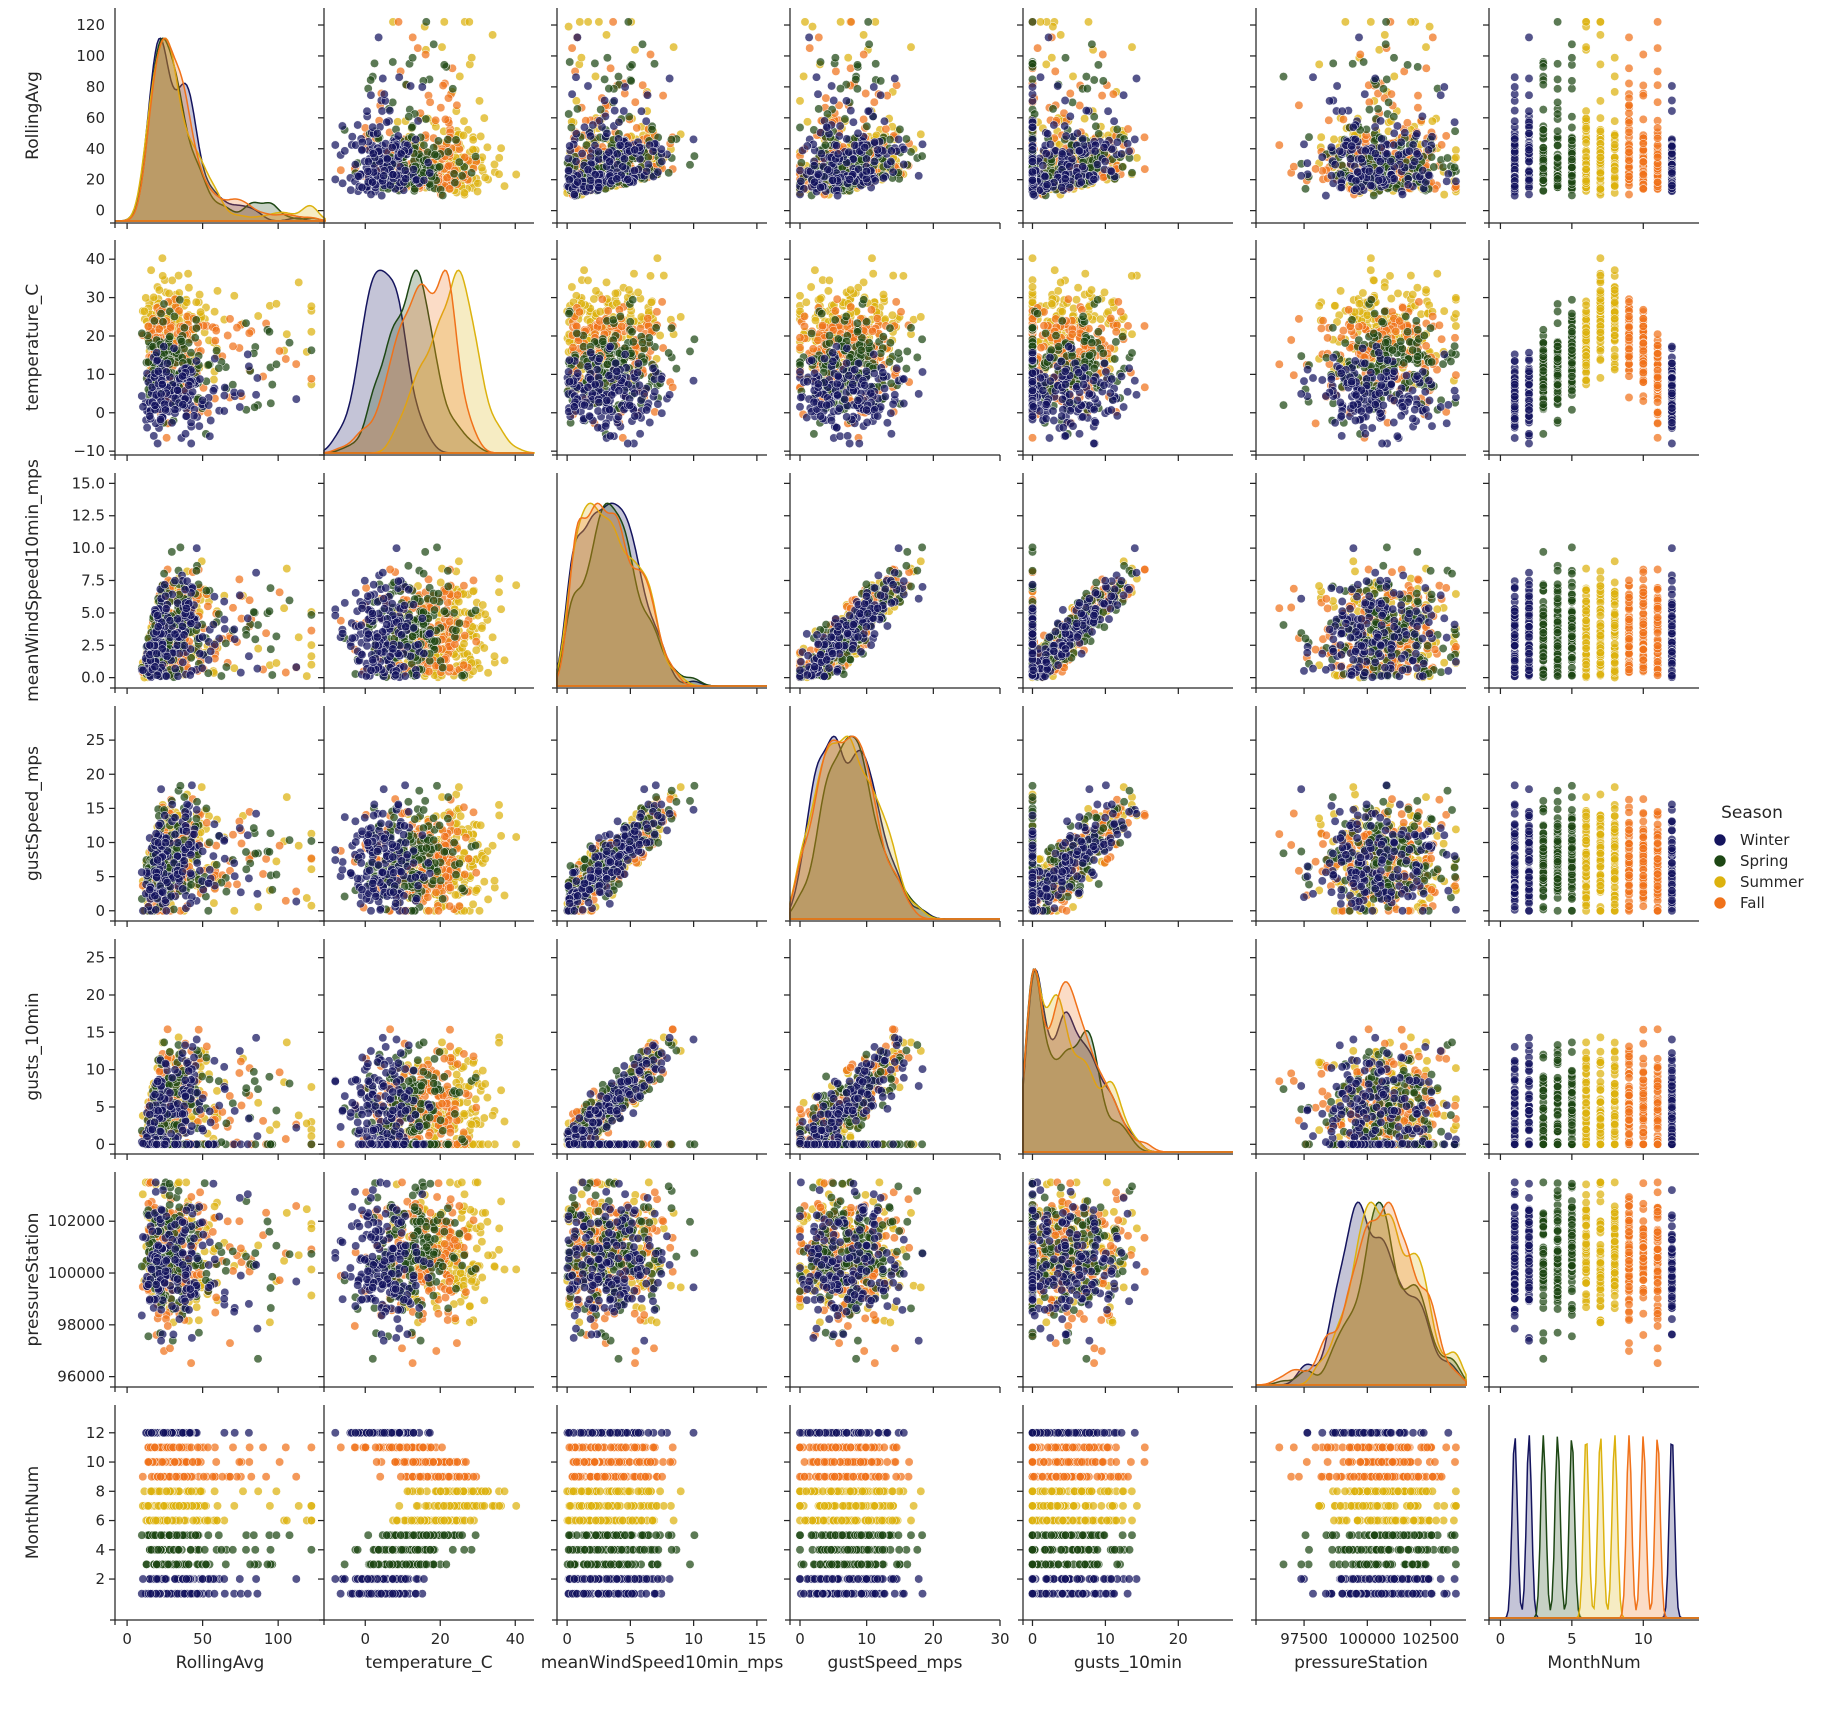 This screenshot has height=1718, width=1847. I want to click on y-tick-label: 100, so click(90, 56).